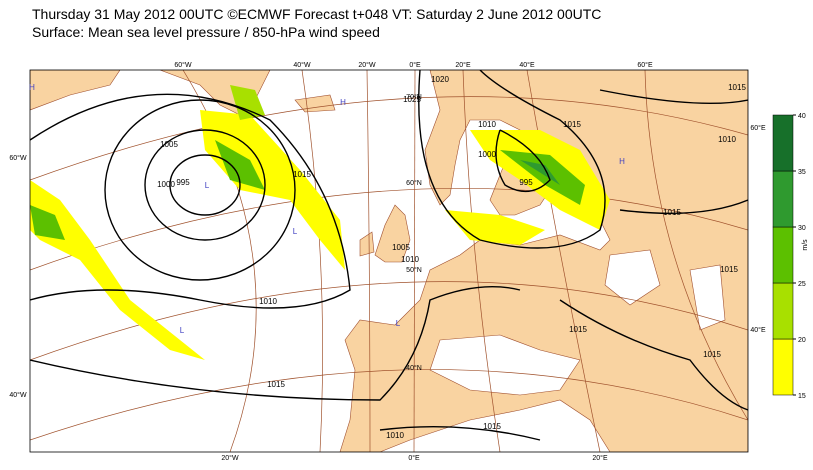  Describe the element at coordinates (414, 97) in the screenshot. I see `latitude-label: 70°N` at that location.